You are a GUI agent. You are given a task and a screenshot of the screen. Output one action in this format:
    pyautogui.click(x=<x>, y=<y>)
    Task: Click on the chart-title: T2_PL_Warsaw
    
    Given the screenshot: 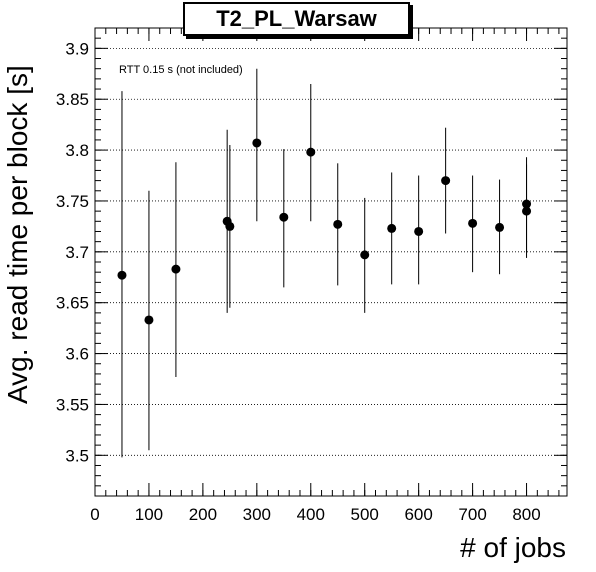 What is the action you would take?
    pyautogui.click(x=296, y=19)
    